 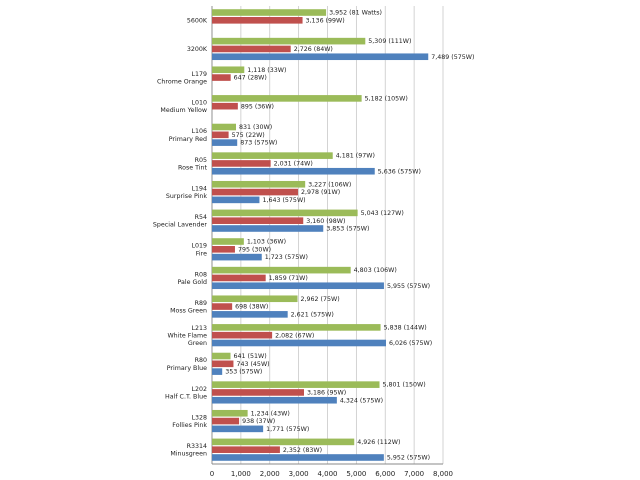 What do you see at coordinates (182, 82) in the screenshot?
I see `category-label-line: Chrome Orange` at bounding box center [182, 82].